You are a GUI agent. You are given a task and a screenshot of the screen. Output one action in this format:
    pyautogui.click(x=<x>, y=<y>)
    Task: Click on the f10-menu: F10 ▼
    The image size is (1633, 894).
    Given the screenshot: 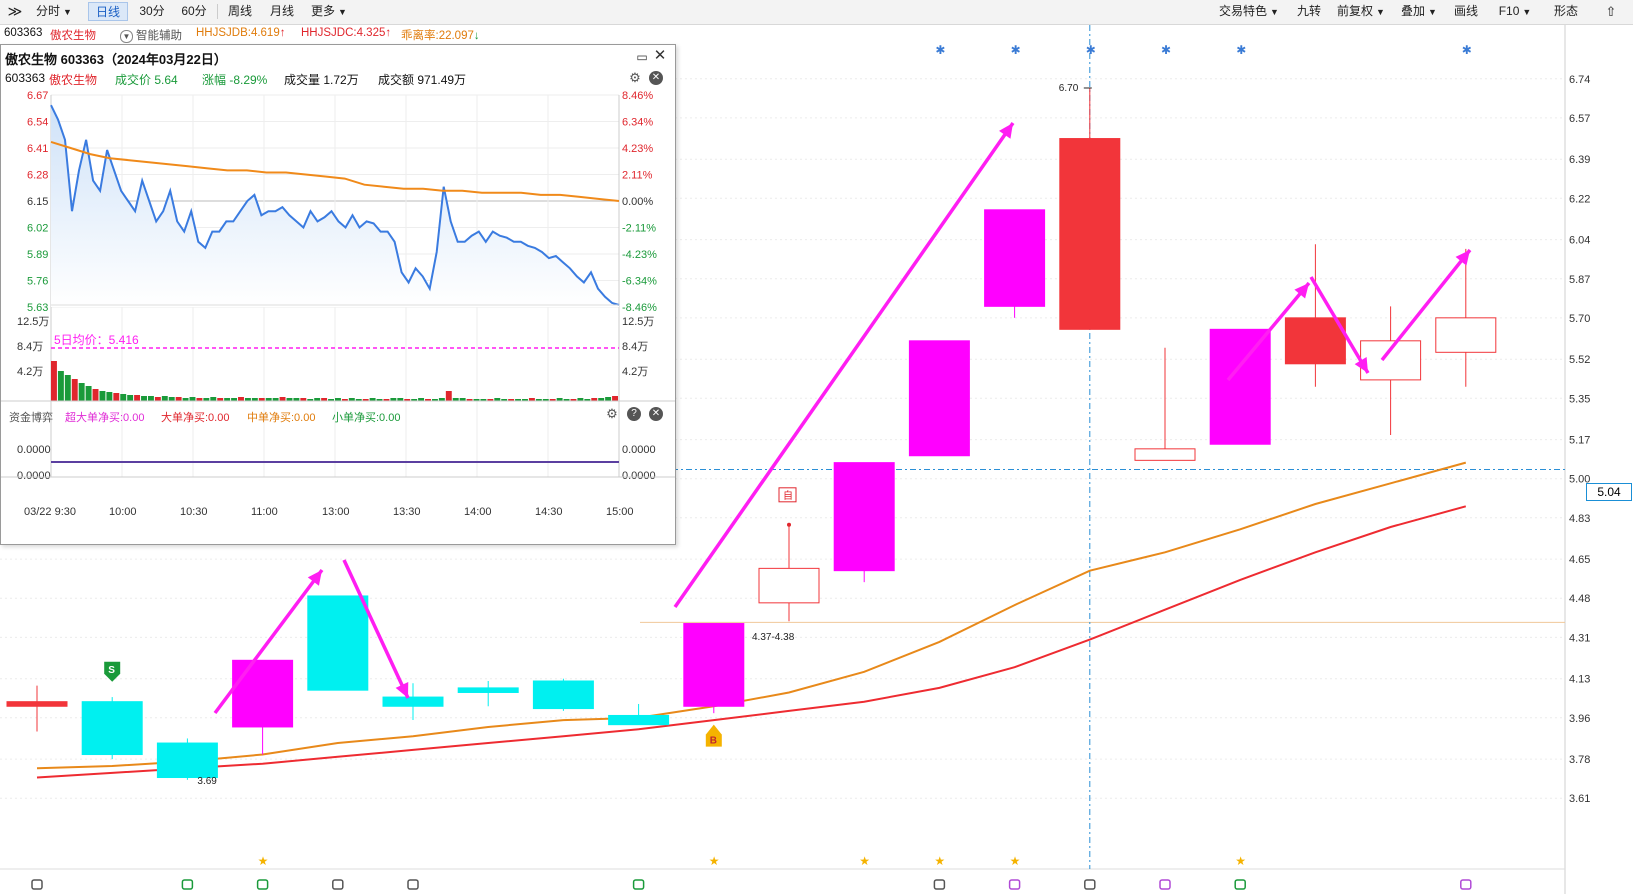 What is the action you would take?
    pyautogui.click(x=1515, y=11)
    